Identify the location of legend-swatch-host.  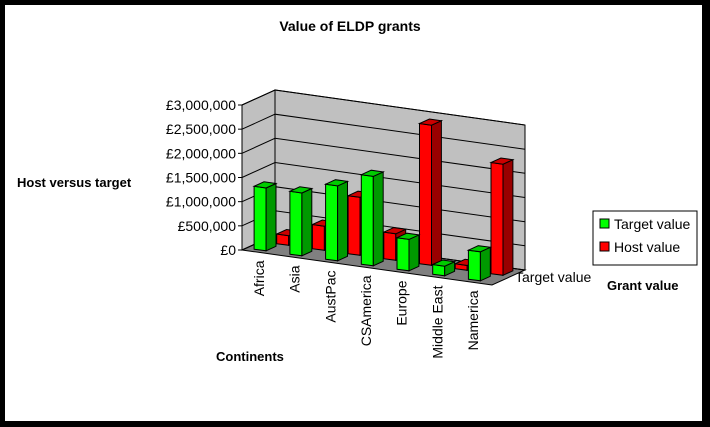
(604, 246).